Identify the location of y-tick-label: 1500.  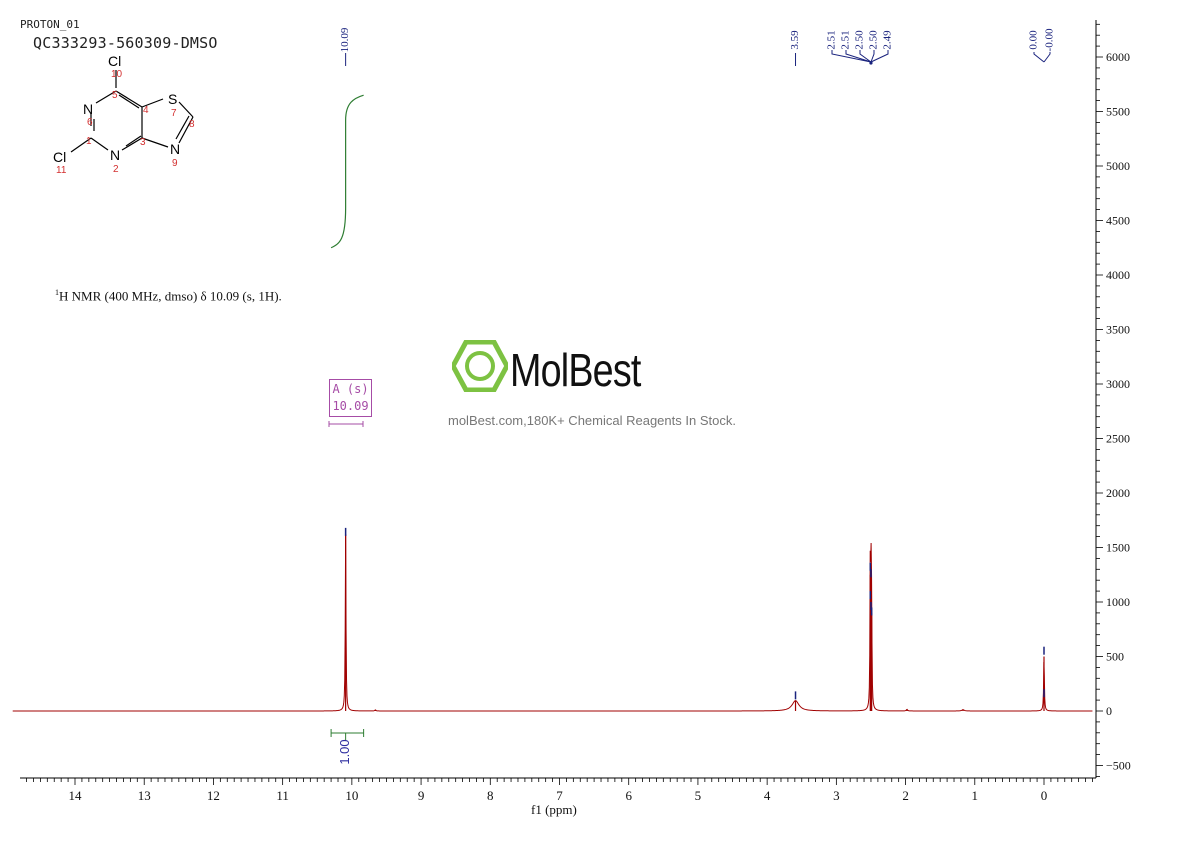
(1118, 548).